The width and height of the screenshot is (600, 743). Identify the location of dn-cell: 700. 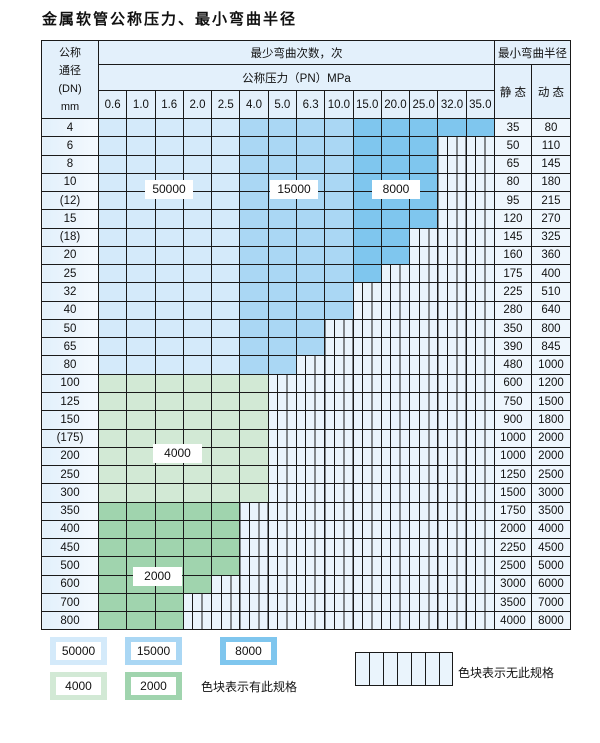
(70, 602).